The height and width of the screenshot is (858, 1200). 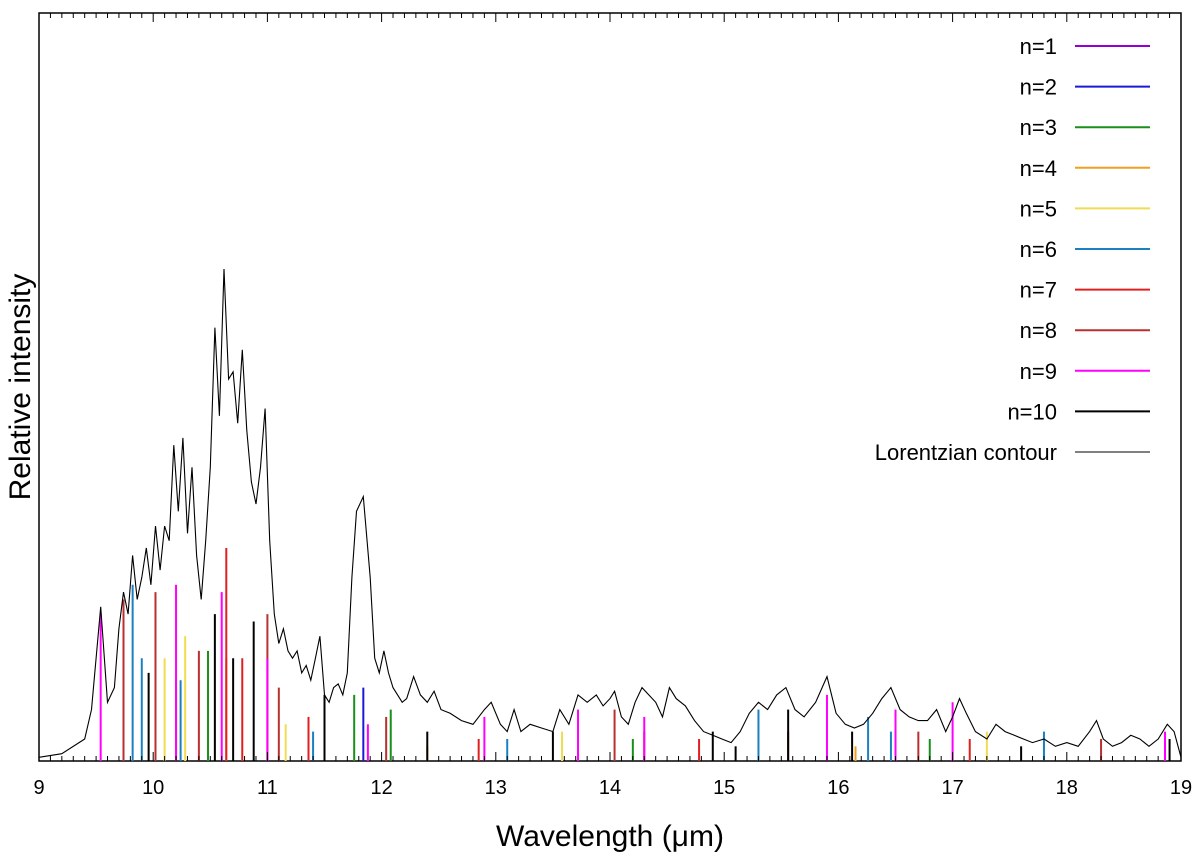 I want to click on legend-label: n=2, so click(x=1038, y=87).